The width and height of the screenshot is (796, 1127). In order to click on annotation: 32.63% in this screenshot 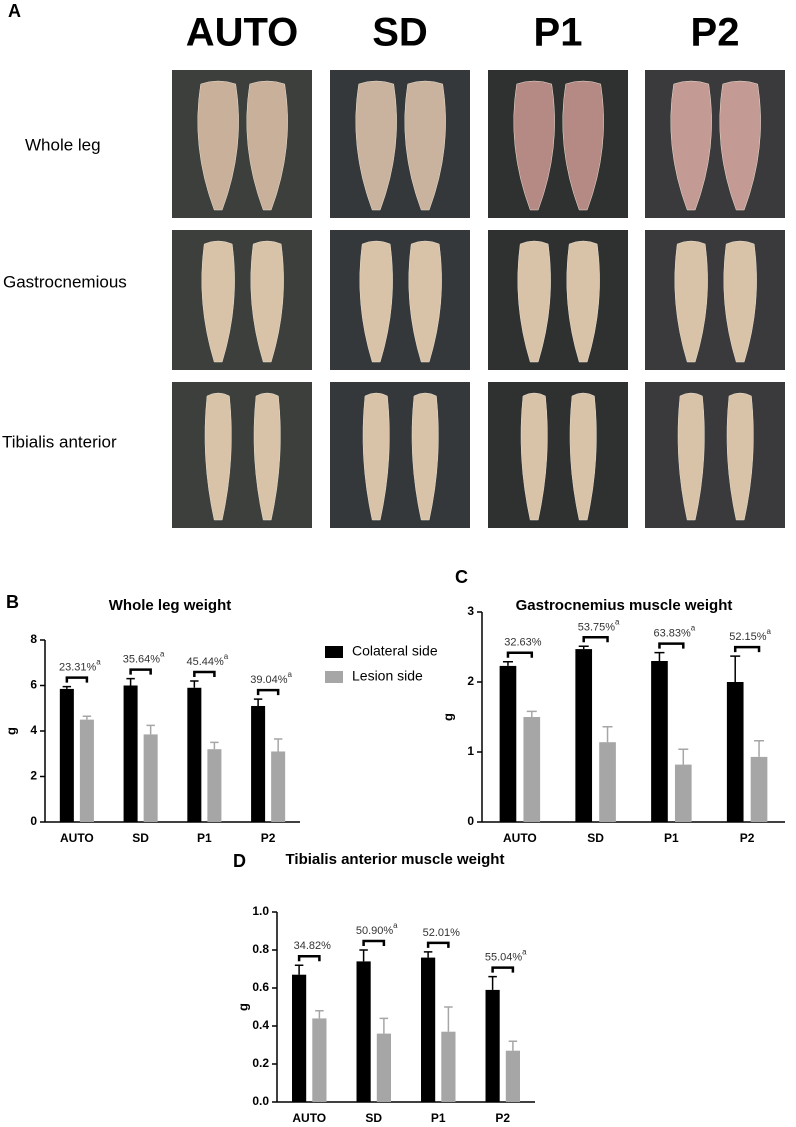, I will do `click(523, 643)`.